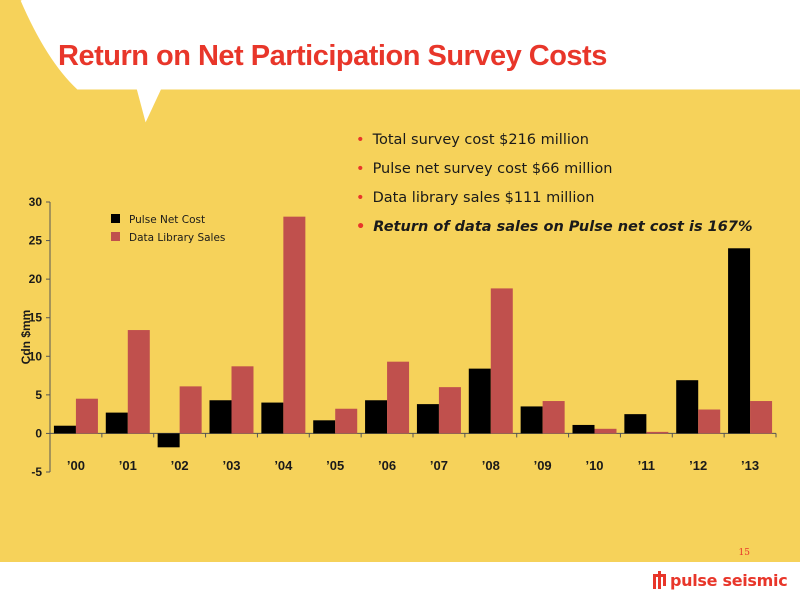 The width and height of the screenshot is (800, 600). Describe the element at coordinates (698, 465) in the screenshot. I see `x-tick-label: ’12` at that location.